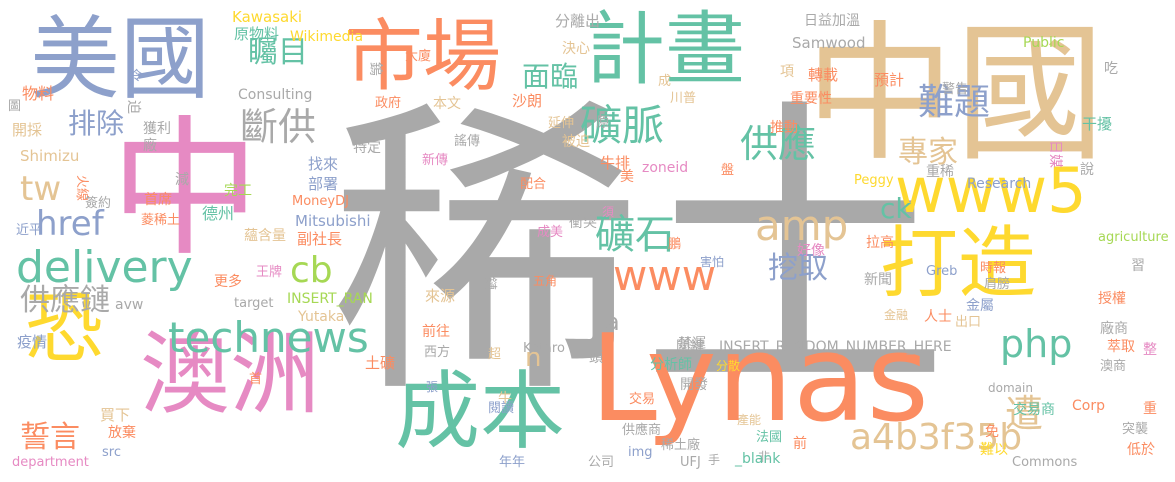 The height and width of the screenshot is (482, 1175). Describe the element at coordinates (432, 387) in the screenshot. I see `cloud-word: 張` at that location.